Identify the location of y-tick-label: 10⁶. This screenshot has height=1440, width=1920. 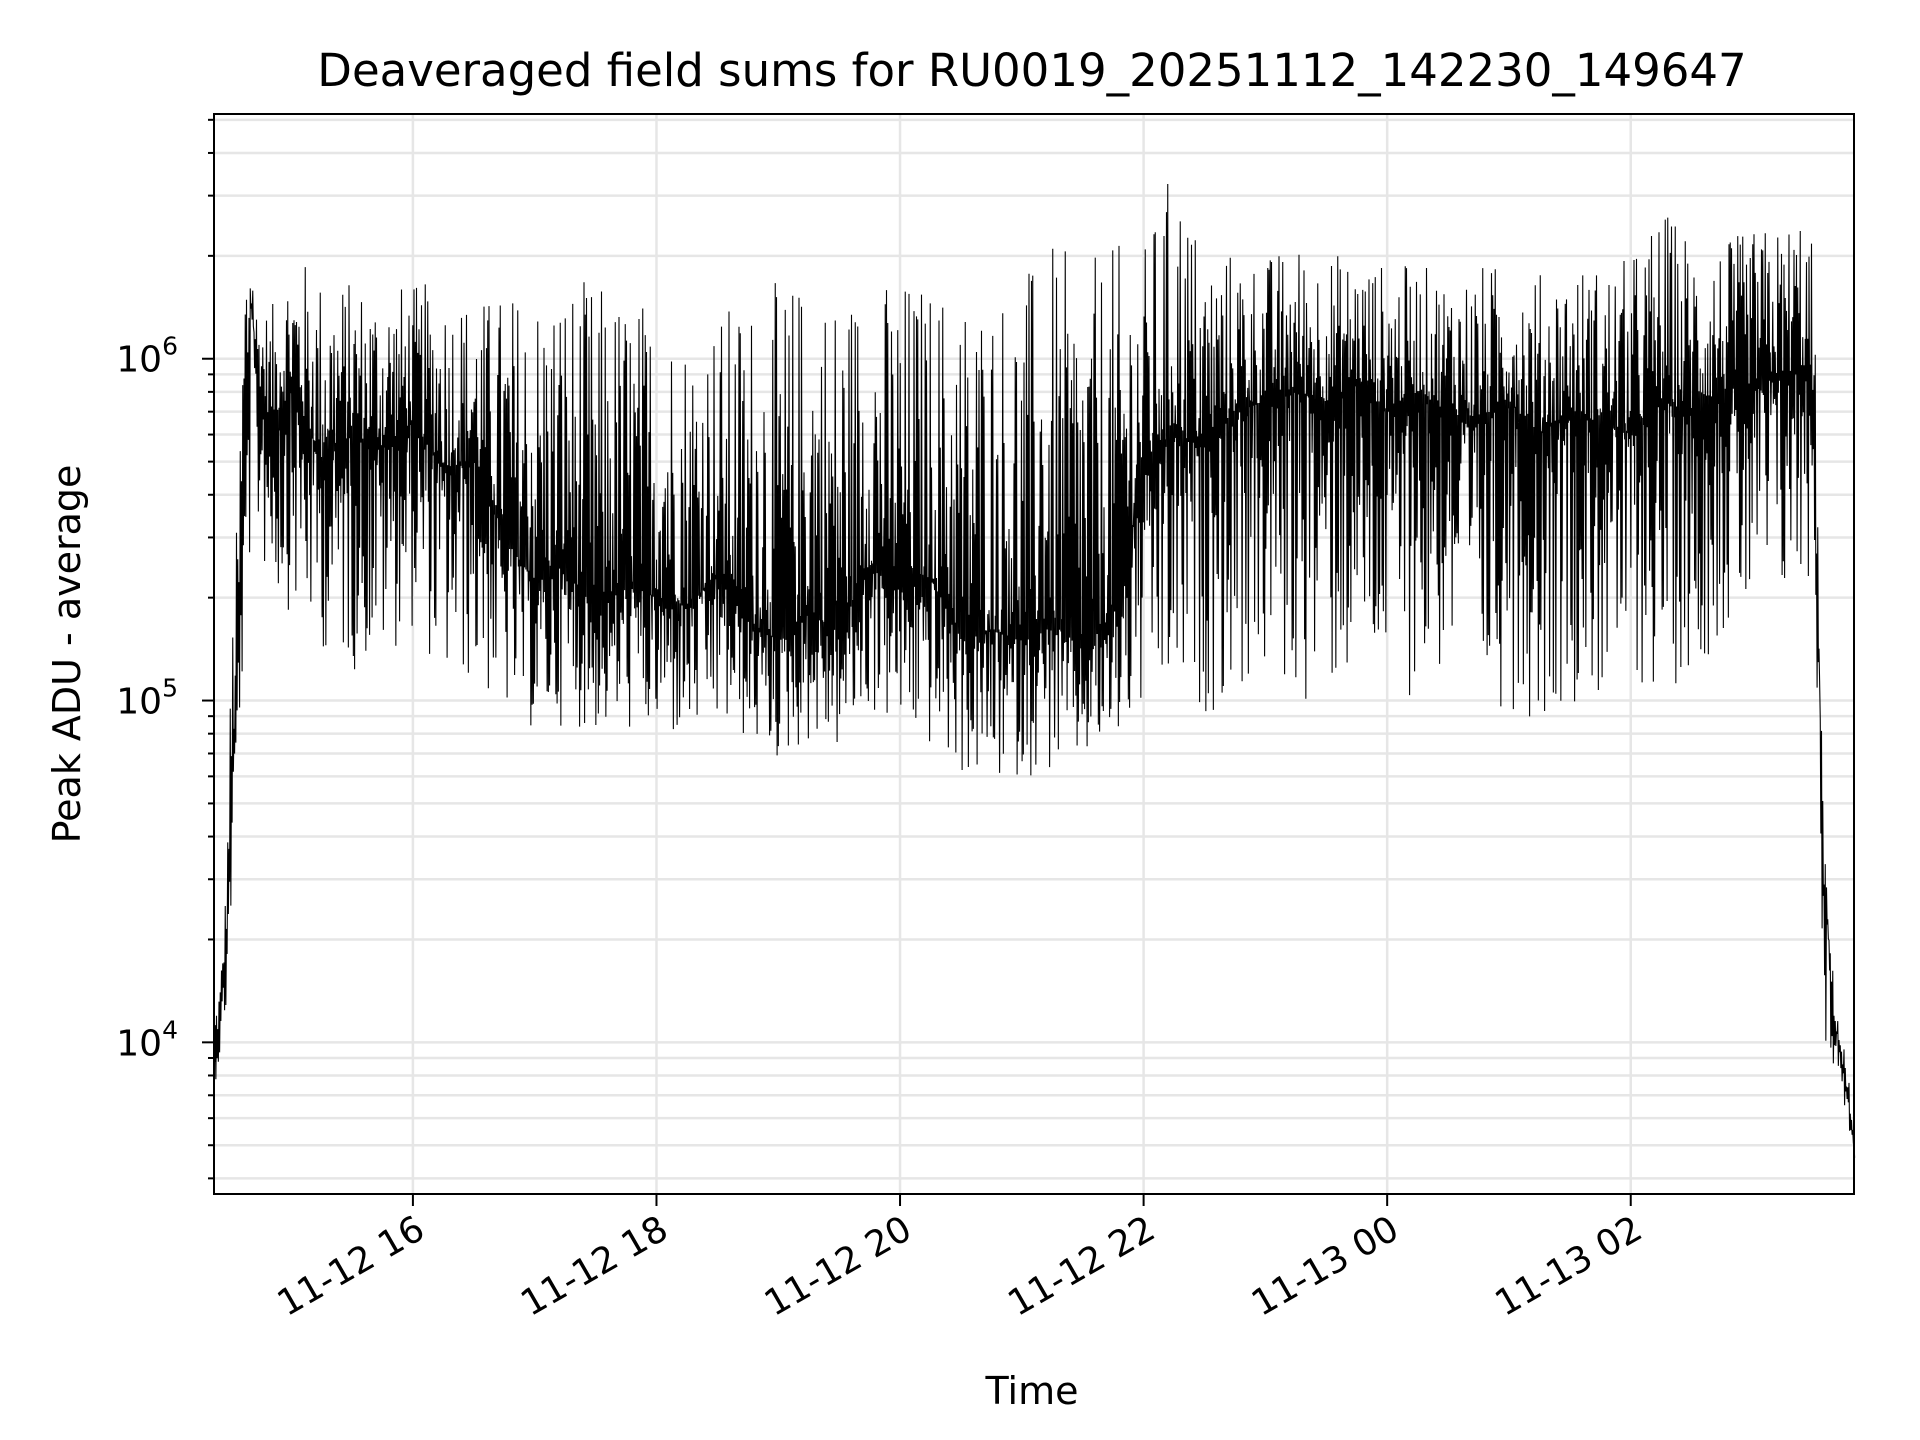
(147, 356).